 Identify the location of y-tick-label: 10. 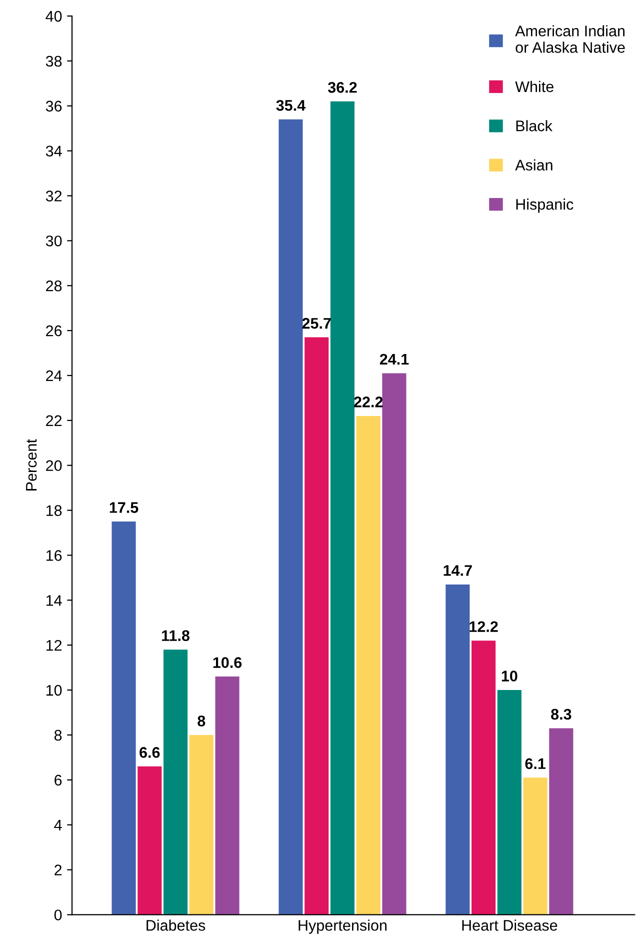
(54, 690).